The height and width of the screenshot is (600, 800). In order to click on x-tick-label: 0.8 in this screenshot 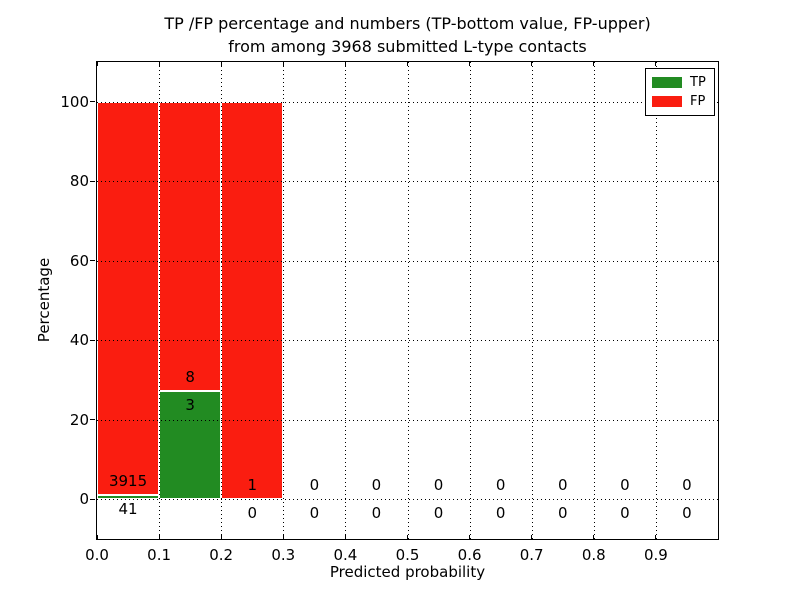, I will do `click(593, 555)`.